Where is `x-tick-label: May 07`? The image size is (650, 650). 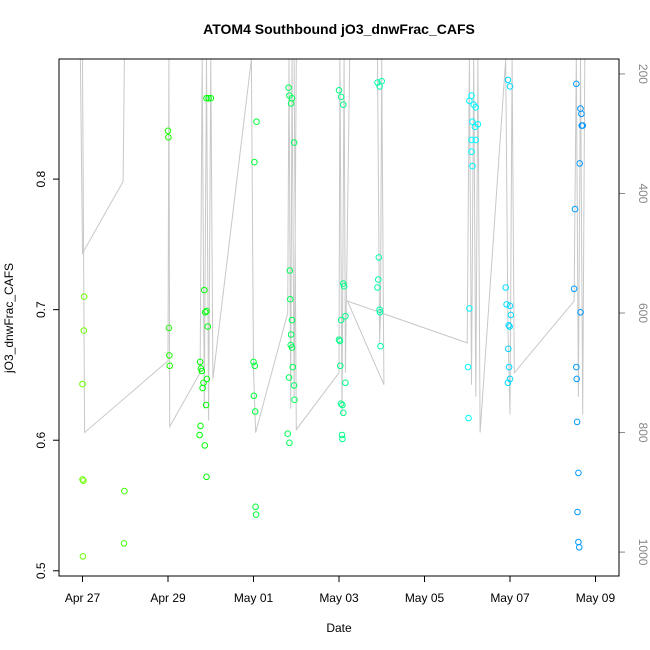
x-tick-label: May 07 is located at coordinates (510, 598).